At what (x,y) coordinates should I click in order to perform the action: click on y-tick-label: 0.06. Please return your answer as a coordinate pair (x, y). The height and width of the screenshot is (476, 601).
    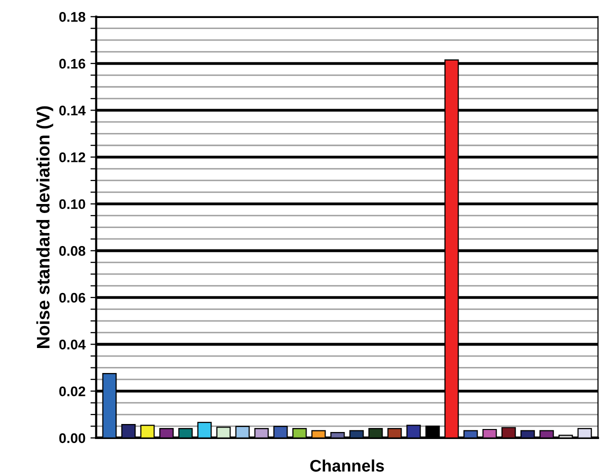
    Looking at the image, I should click on (72, 297).